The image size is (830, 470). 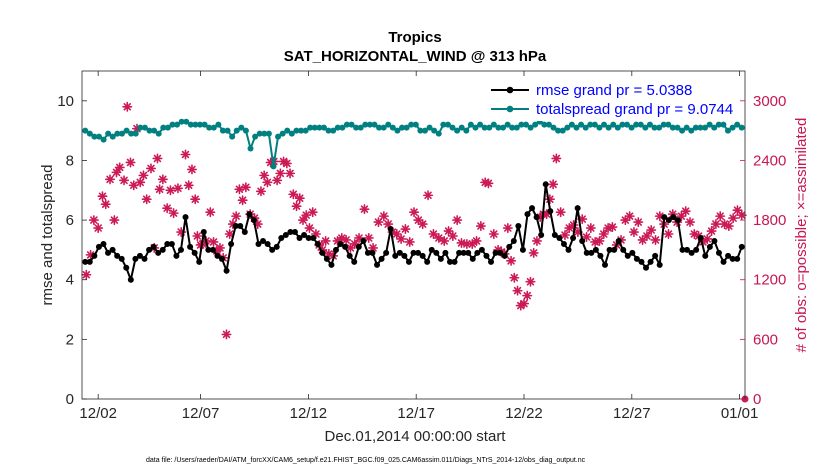 I want to click on y-right-tick-label: 600, so click(x=765, y=339).